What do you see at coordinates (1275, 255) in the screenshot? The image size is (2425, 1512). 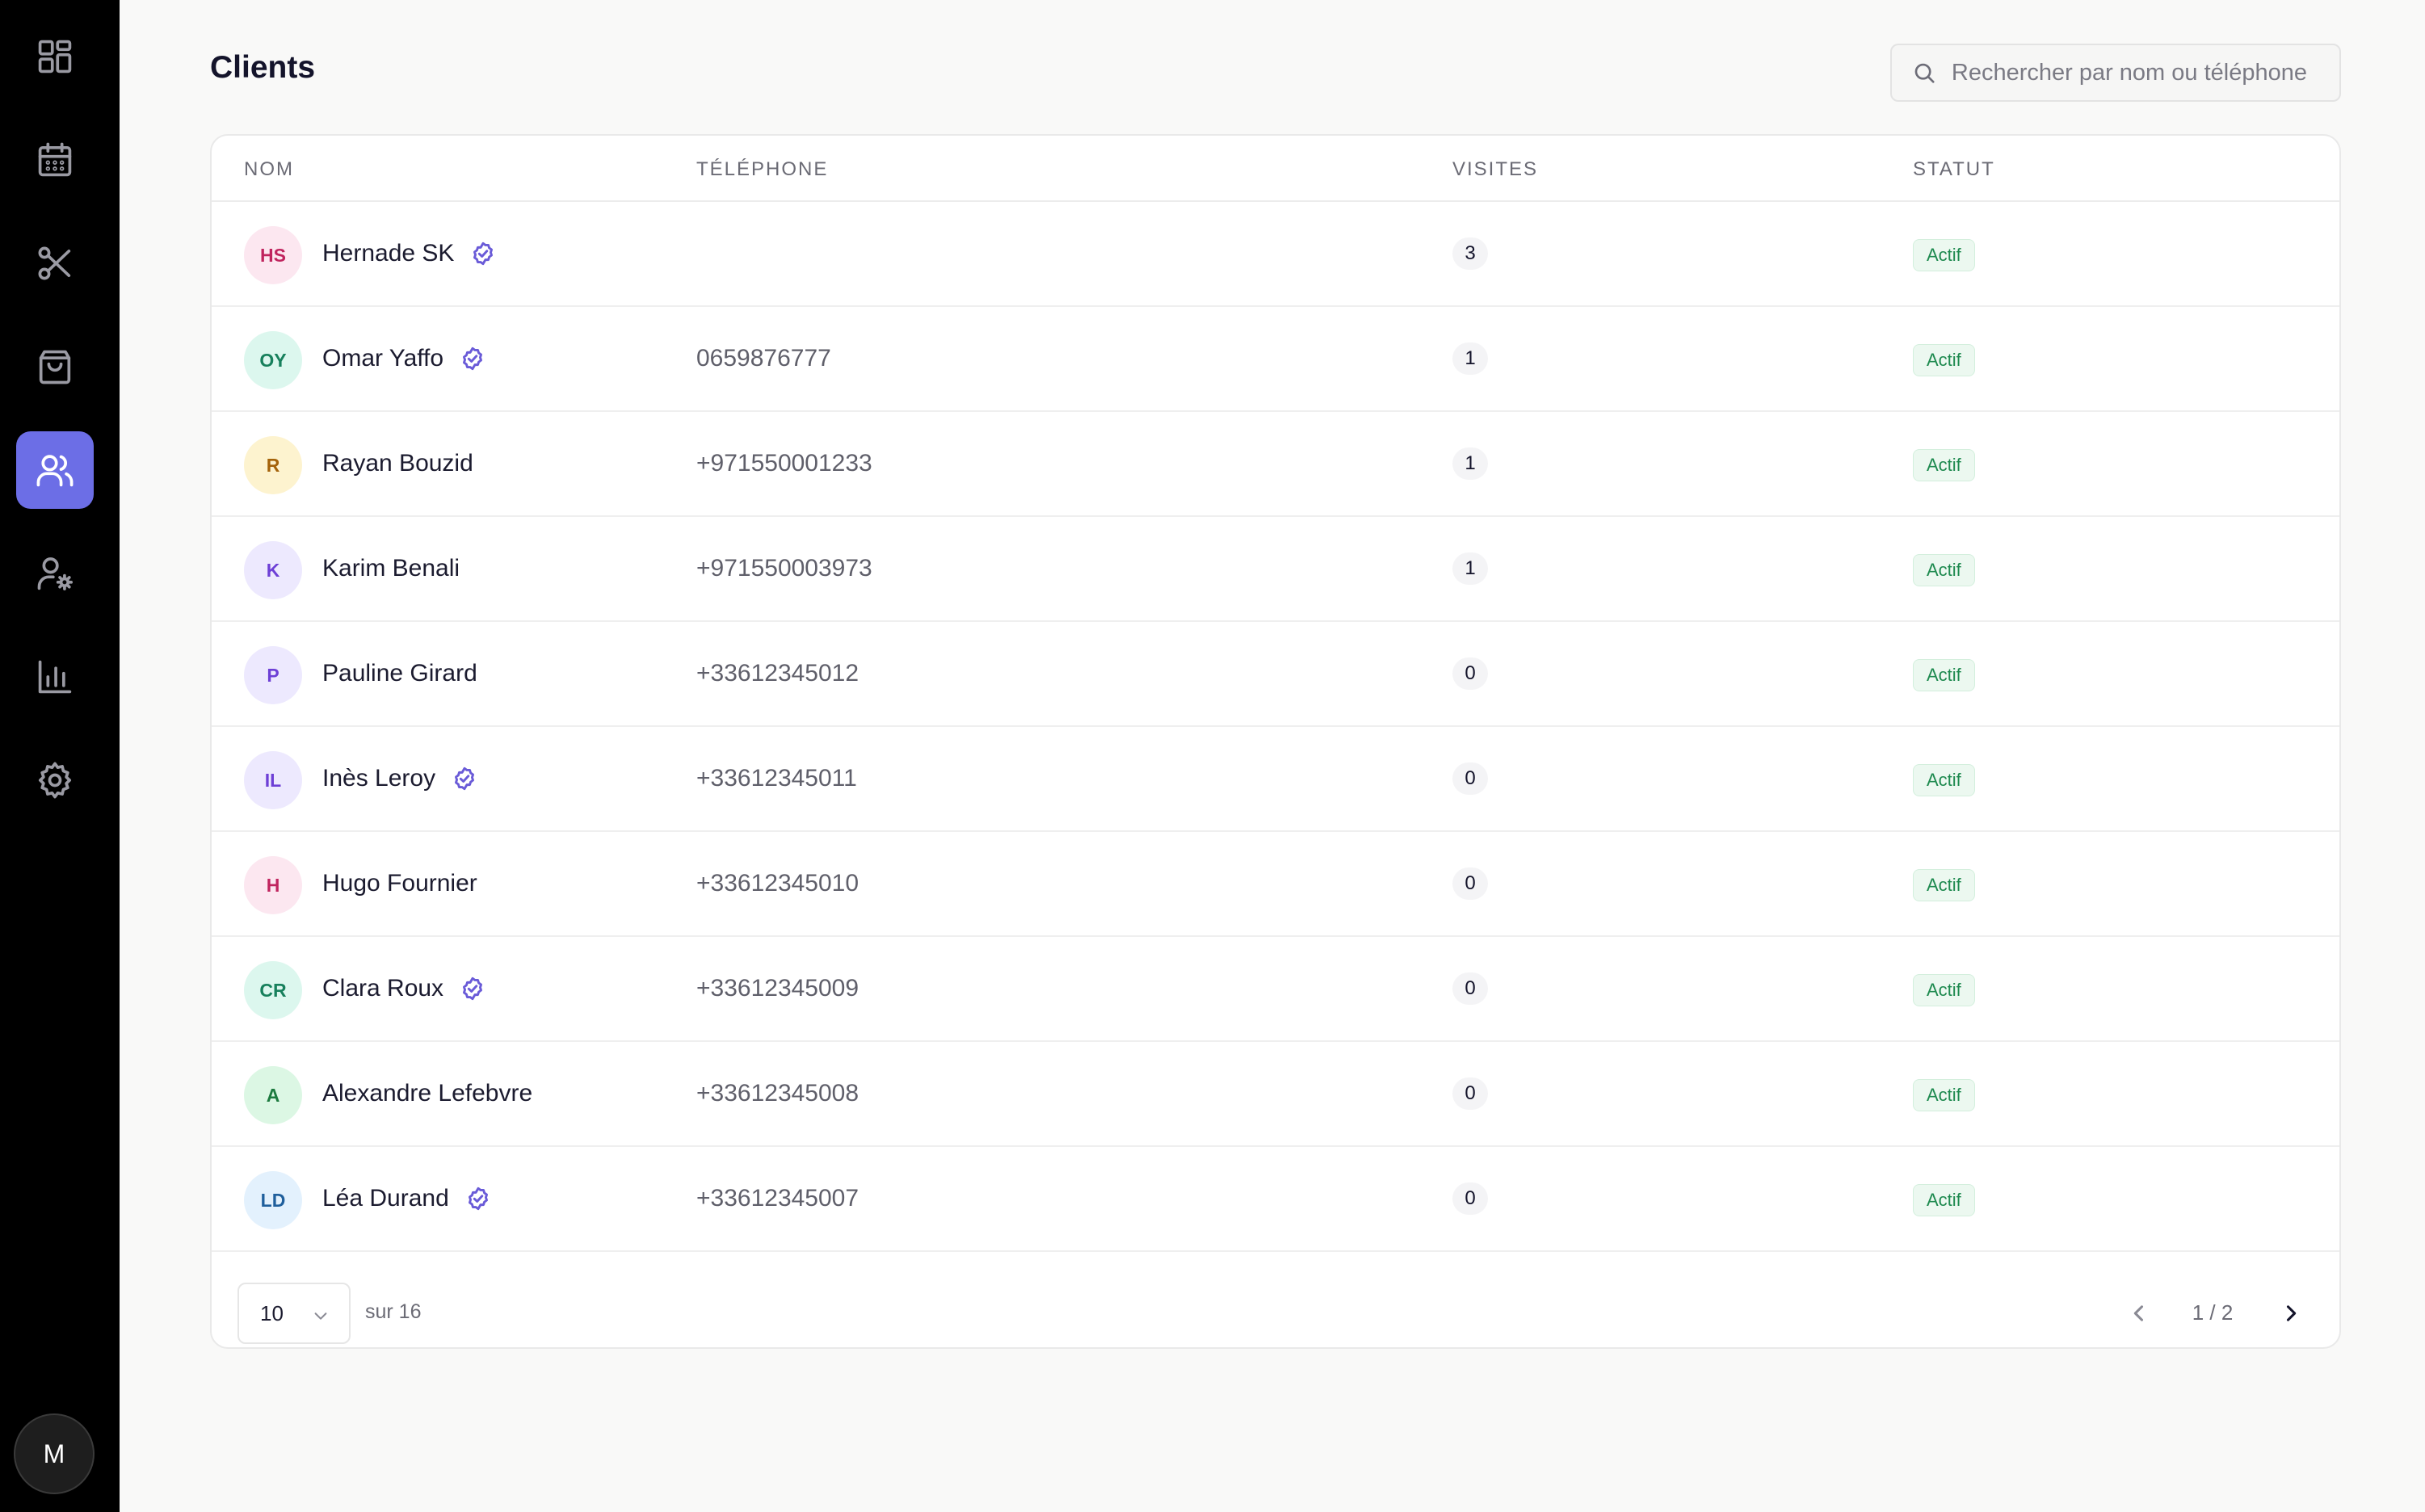 I see `table-row: HS Hernade SK 3 Actif` at bounding box center [1275, 255].